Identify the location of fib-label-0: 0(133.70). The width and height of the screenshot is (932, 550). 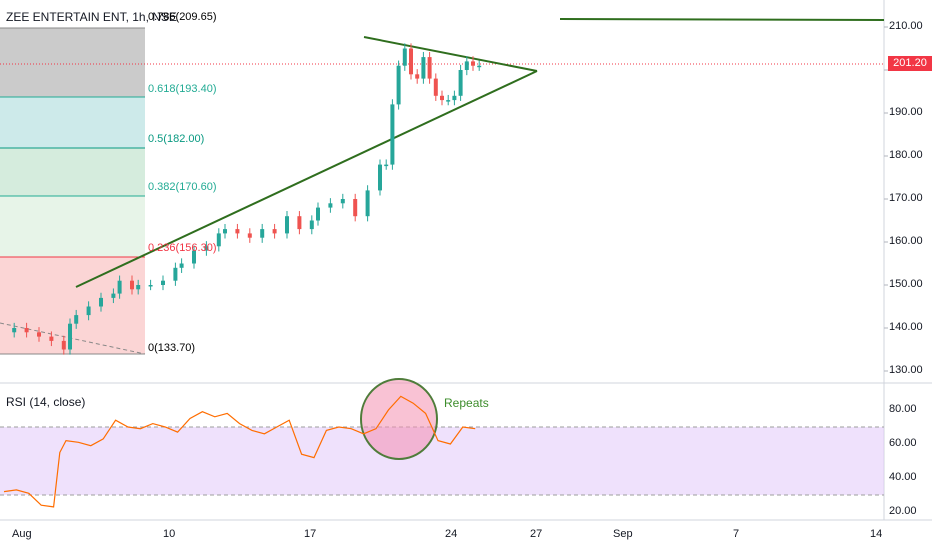
(172, 348).